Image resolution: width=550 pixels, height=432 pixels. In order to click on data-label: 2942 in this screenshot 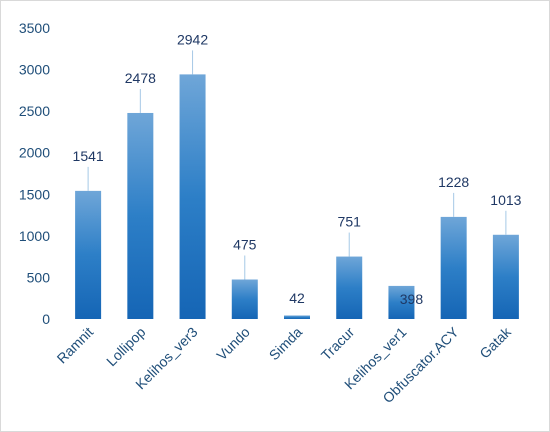, I will do `click(192, 39)`.